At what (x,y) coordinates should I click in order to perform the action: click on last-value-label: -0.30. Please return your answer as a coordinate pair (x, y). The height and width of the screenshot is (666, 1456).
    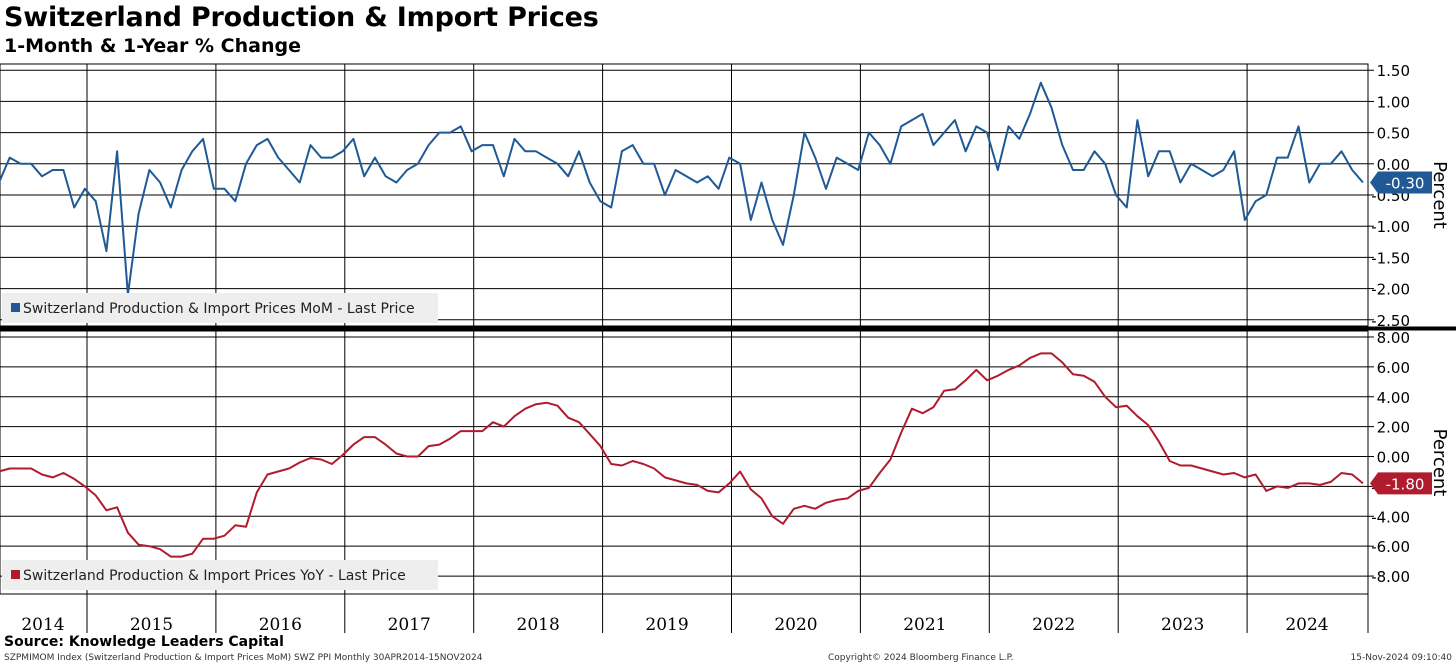
    Looking at the image, I should click on (1405, 184).